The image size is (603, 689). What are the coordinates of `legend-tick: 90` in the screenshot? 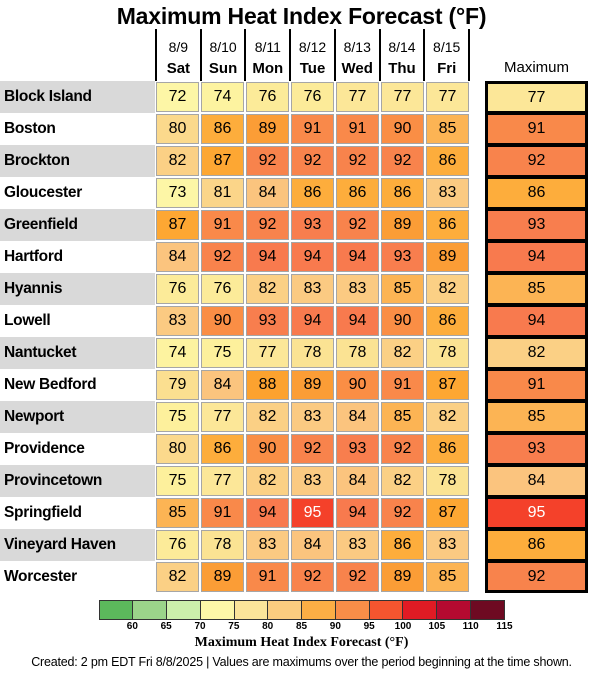 It's located at (335, 626).